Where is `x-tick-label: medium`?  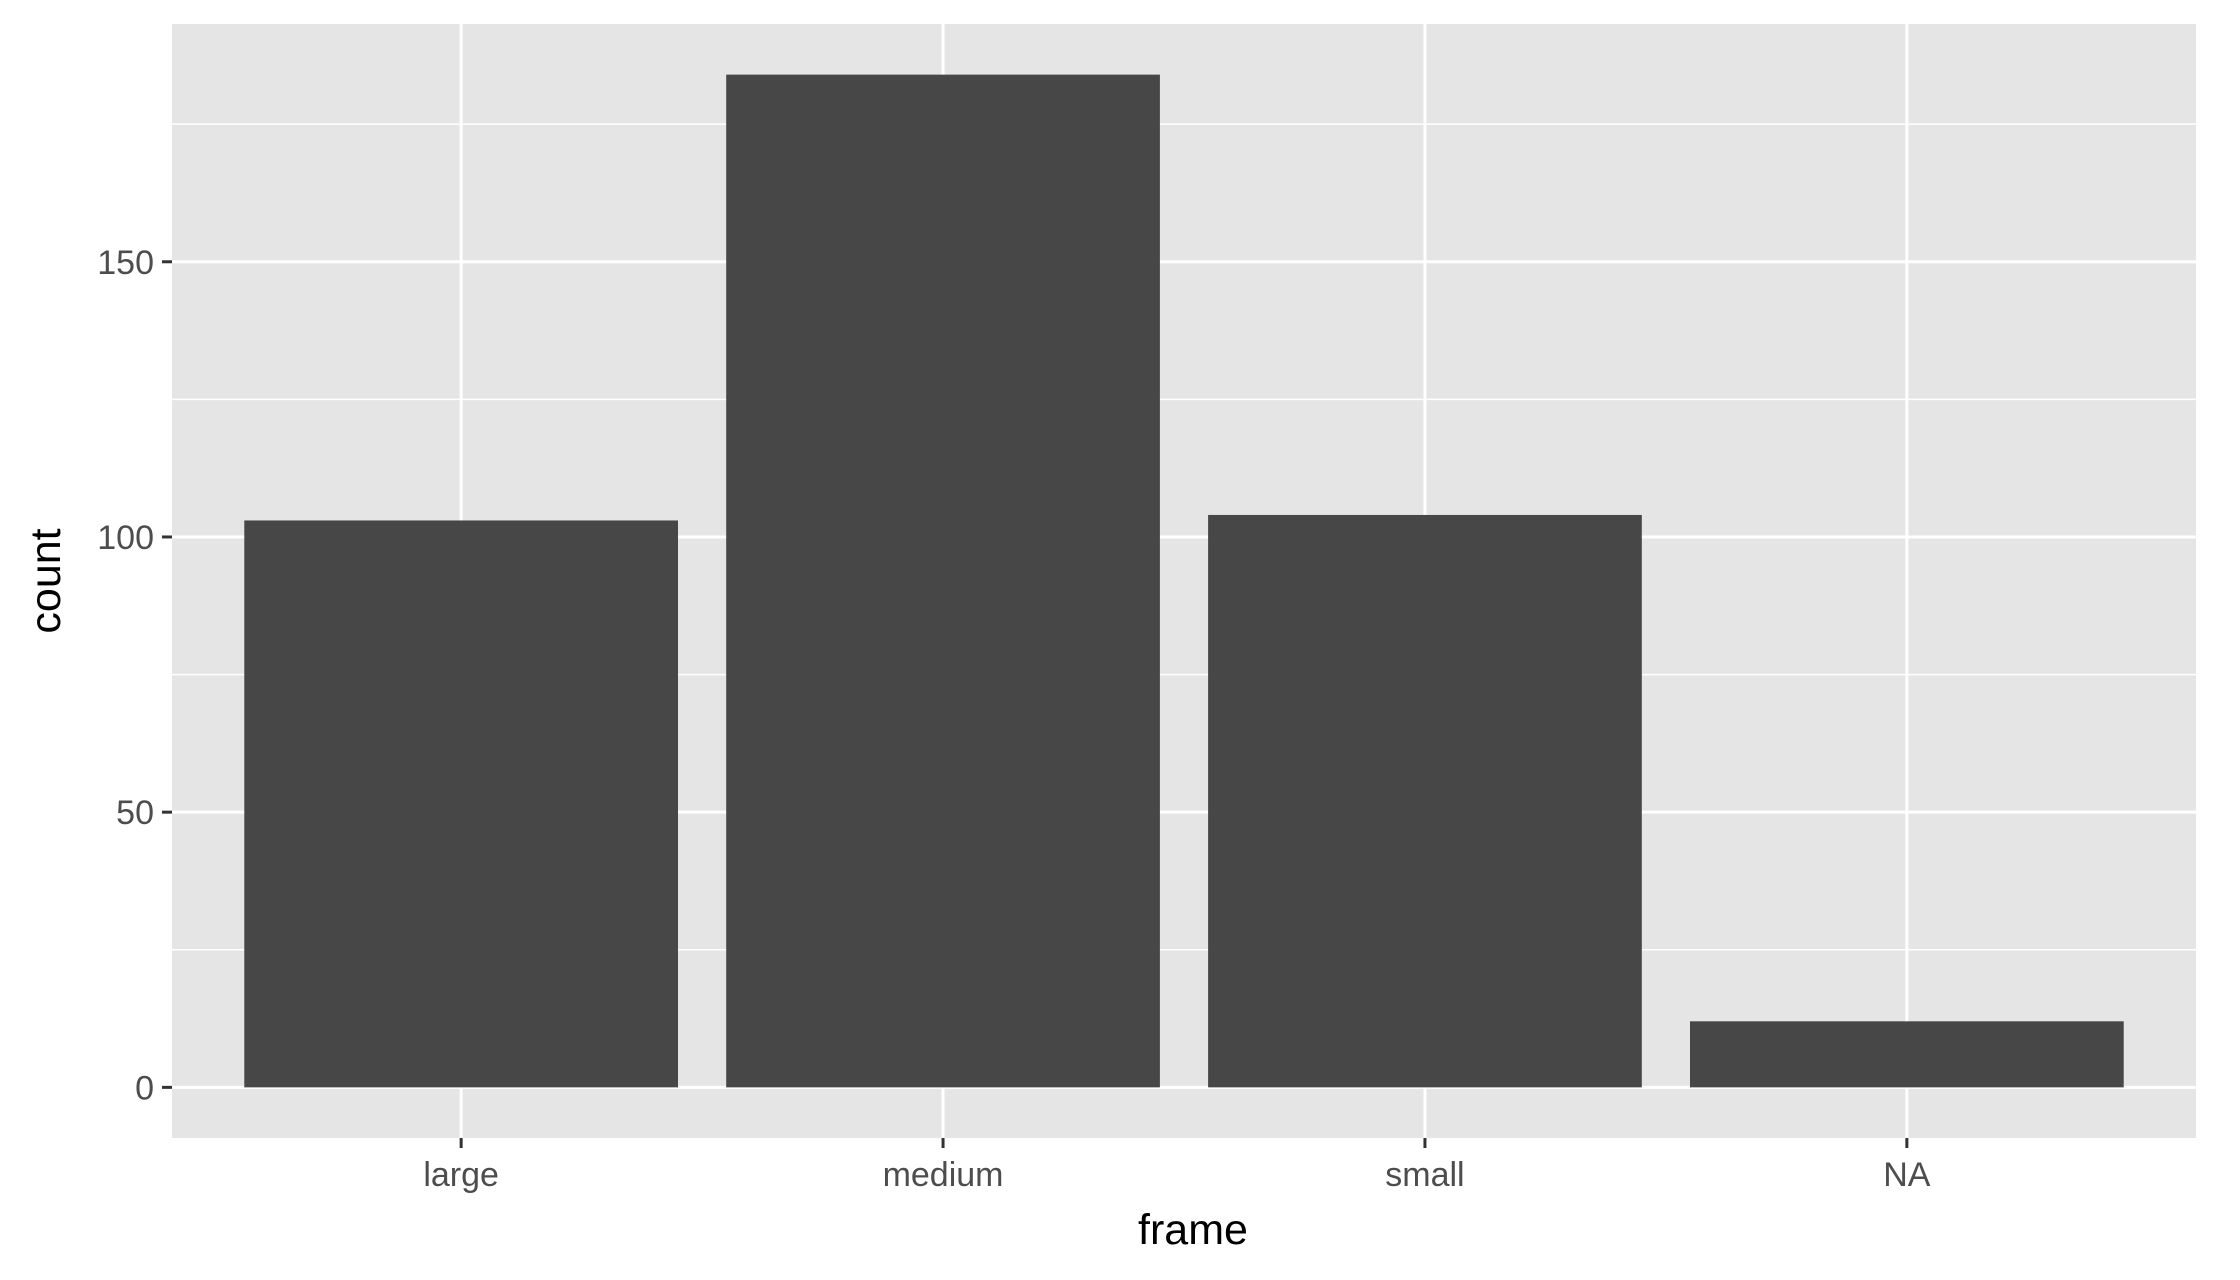
x-tick-label: medium is located at coordinates (943, 1175).